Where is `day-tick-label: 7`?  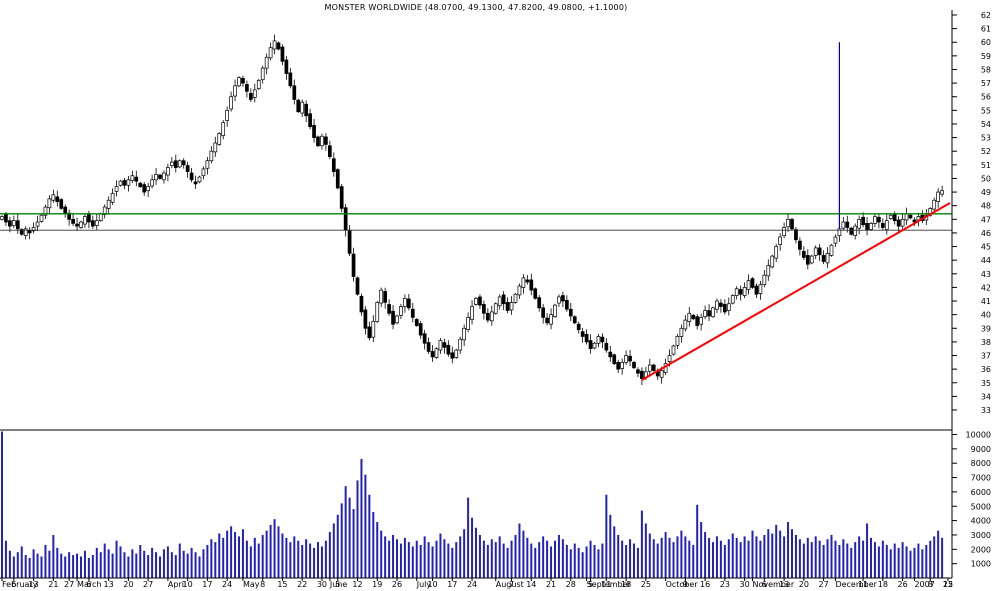 day-tick-label: 7 is located at coordinates (511, 584).